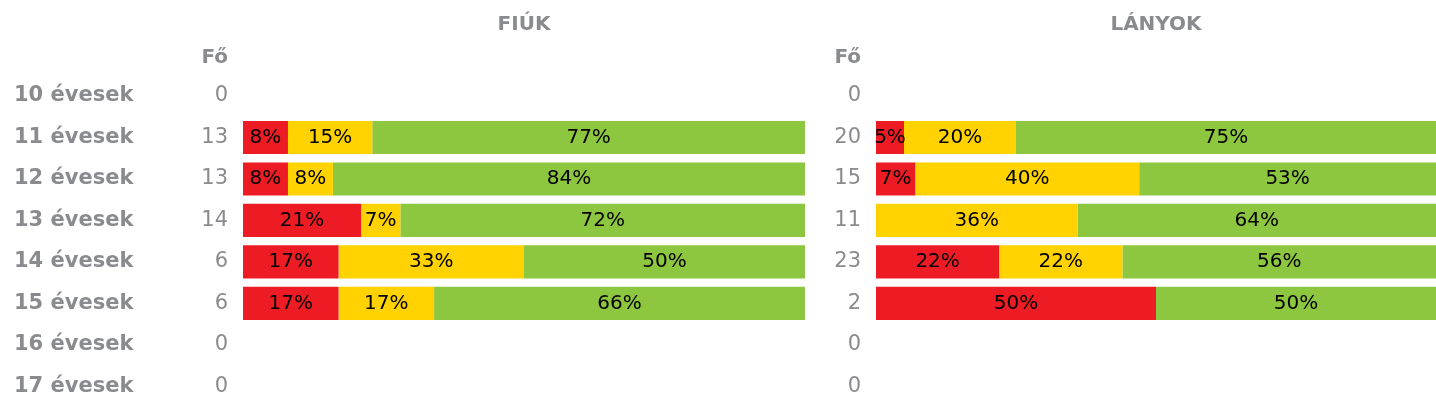  I want to click on y-tick-label: 17 évesek, so click(74, 384).